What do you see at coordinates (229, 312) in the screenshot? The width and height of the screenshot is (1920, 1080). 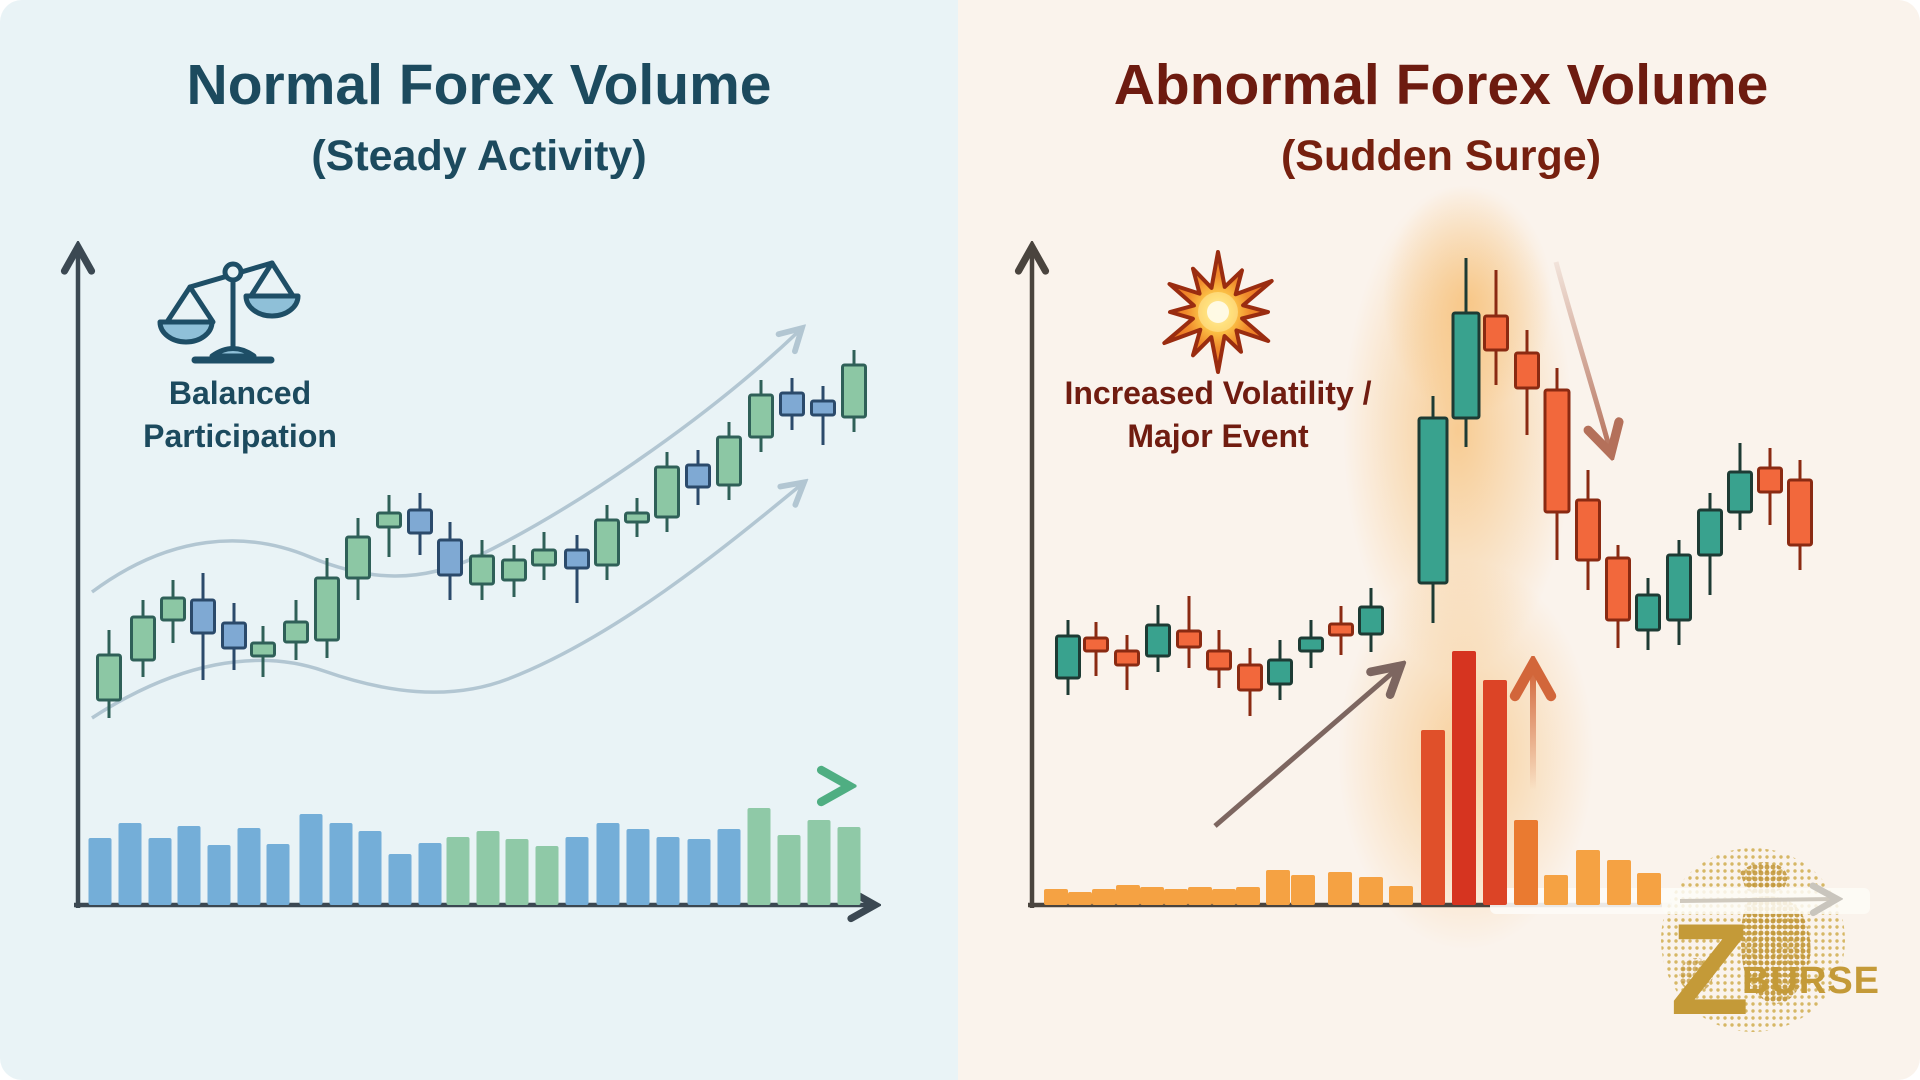 I see `balance-scale-icon` at bounding box center [229, 312].